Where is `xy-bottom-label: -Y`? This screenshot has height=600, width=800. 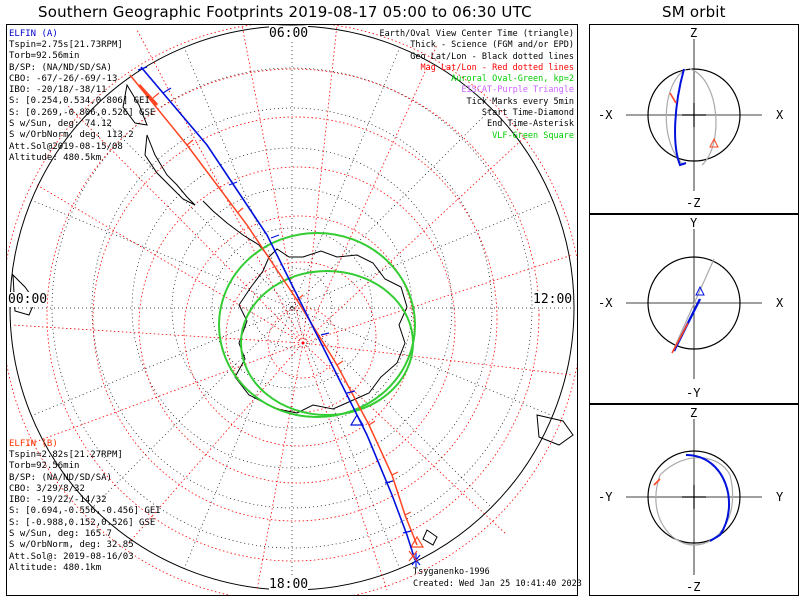 xy-bottom-label: -Y is located at coordinates (693, 393).